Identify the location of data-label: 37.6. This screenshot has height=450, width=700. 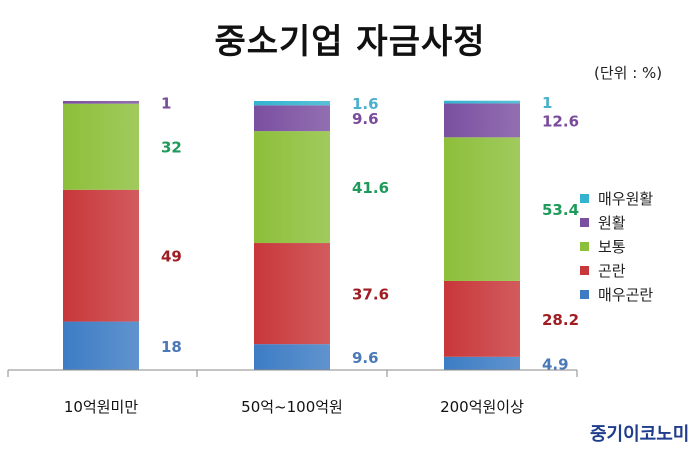
(370, 295).